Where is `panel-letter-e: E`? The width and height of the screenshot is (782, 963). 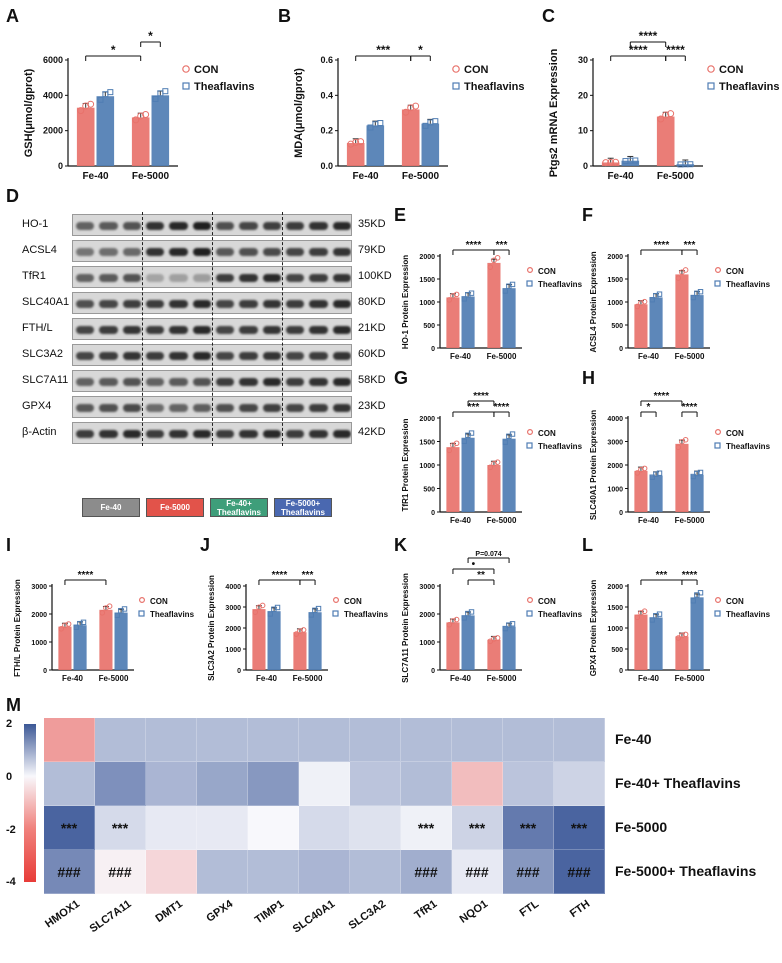
panel-letter-e: E is located at coordinates (400, 215).